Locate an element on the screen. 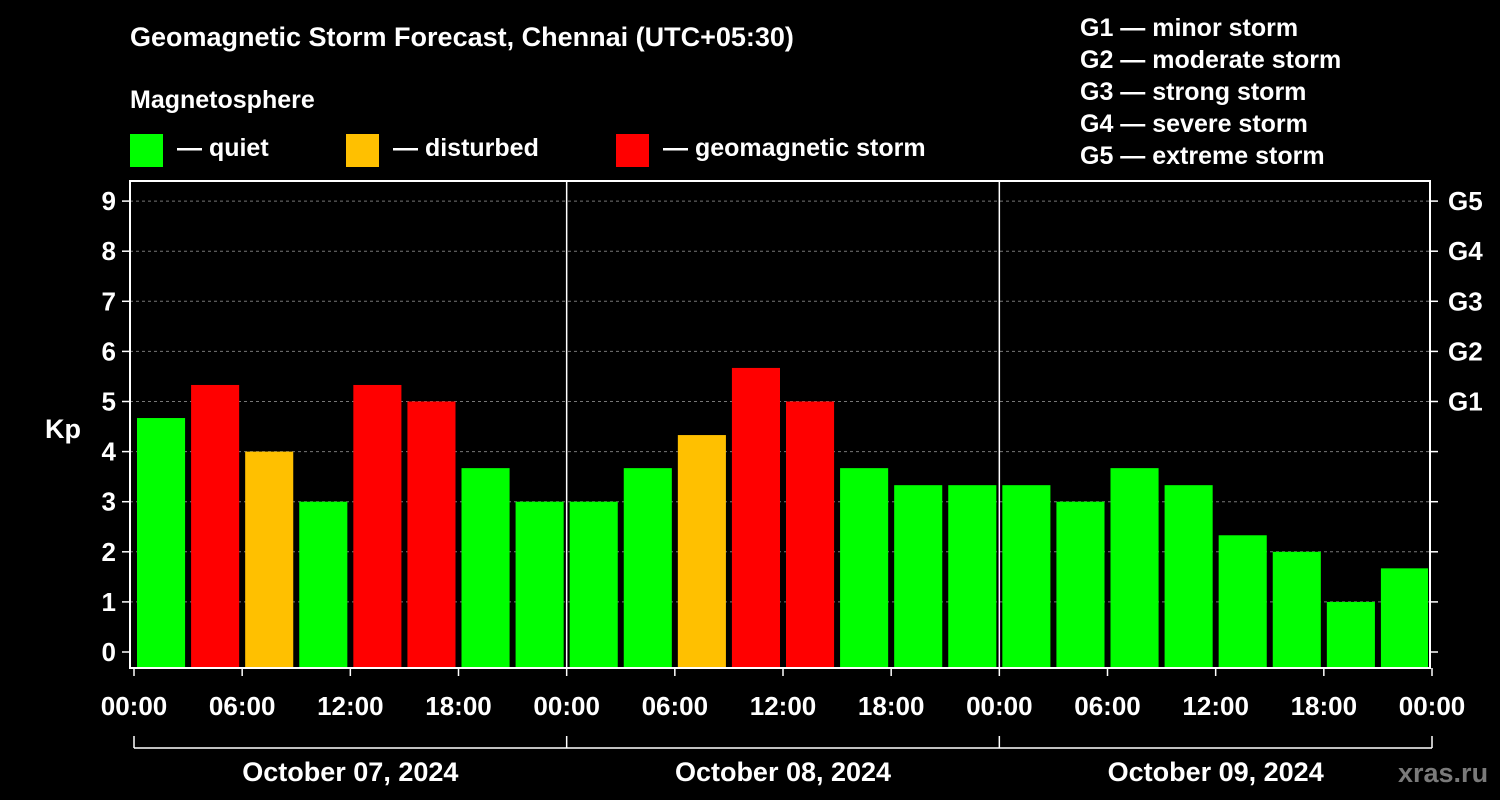 The width and height of the screenshot is (1500, 800). y-tick-label: 5 is located at coordinates (109, 402).